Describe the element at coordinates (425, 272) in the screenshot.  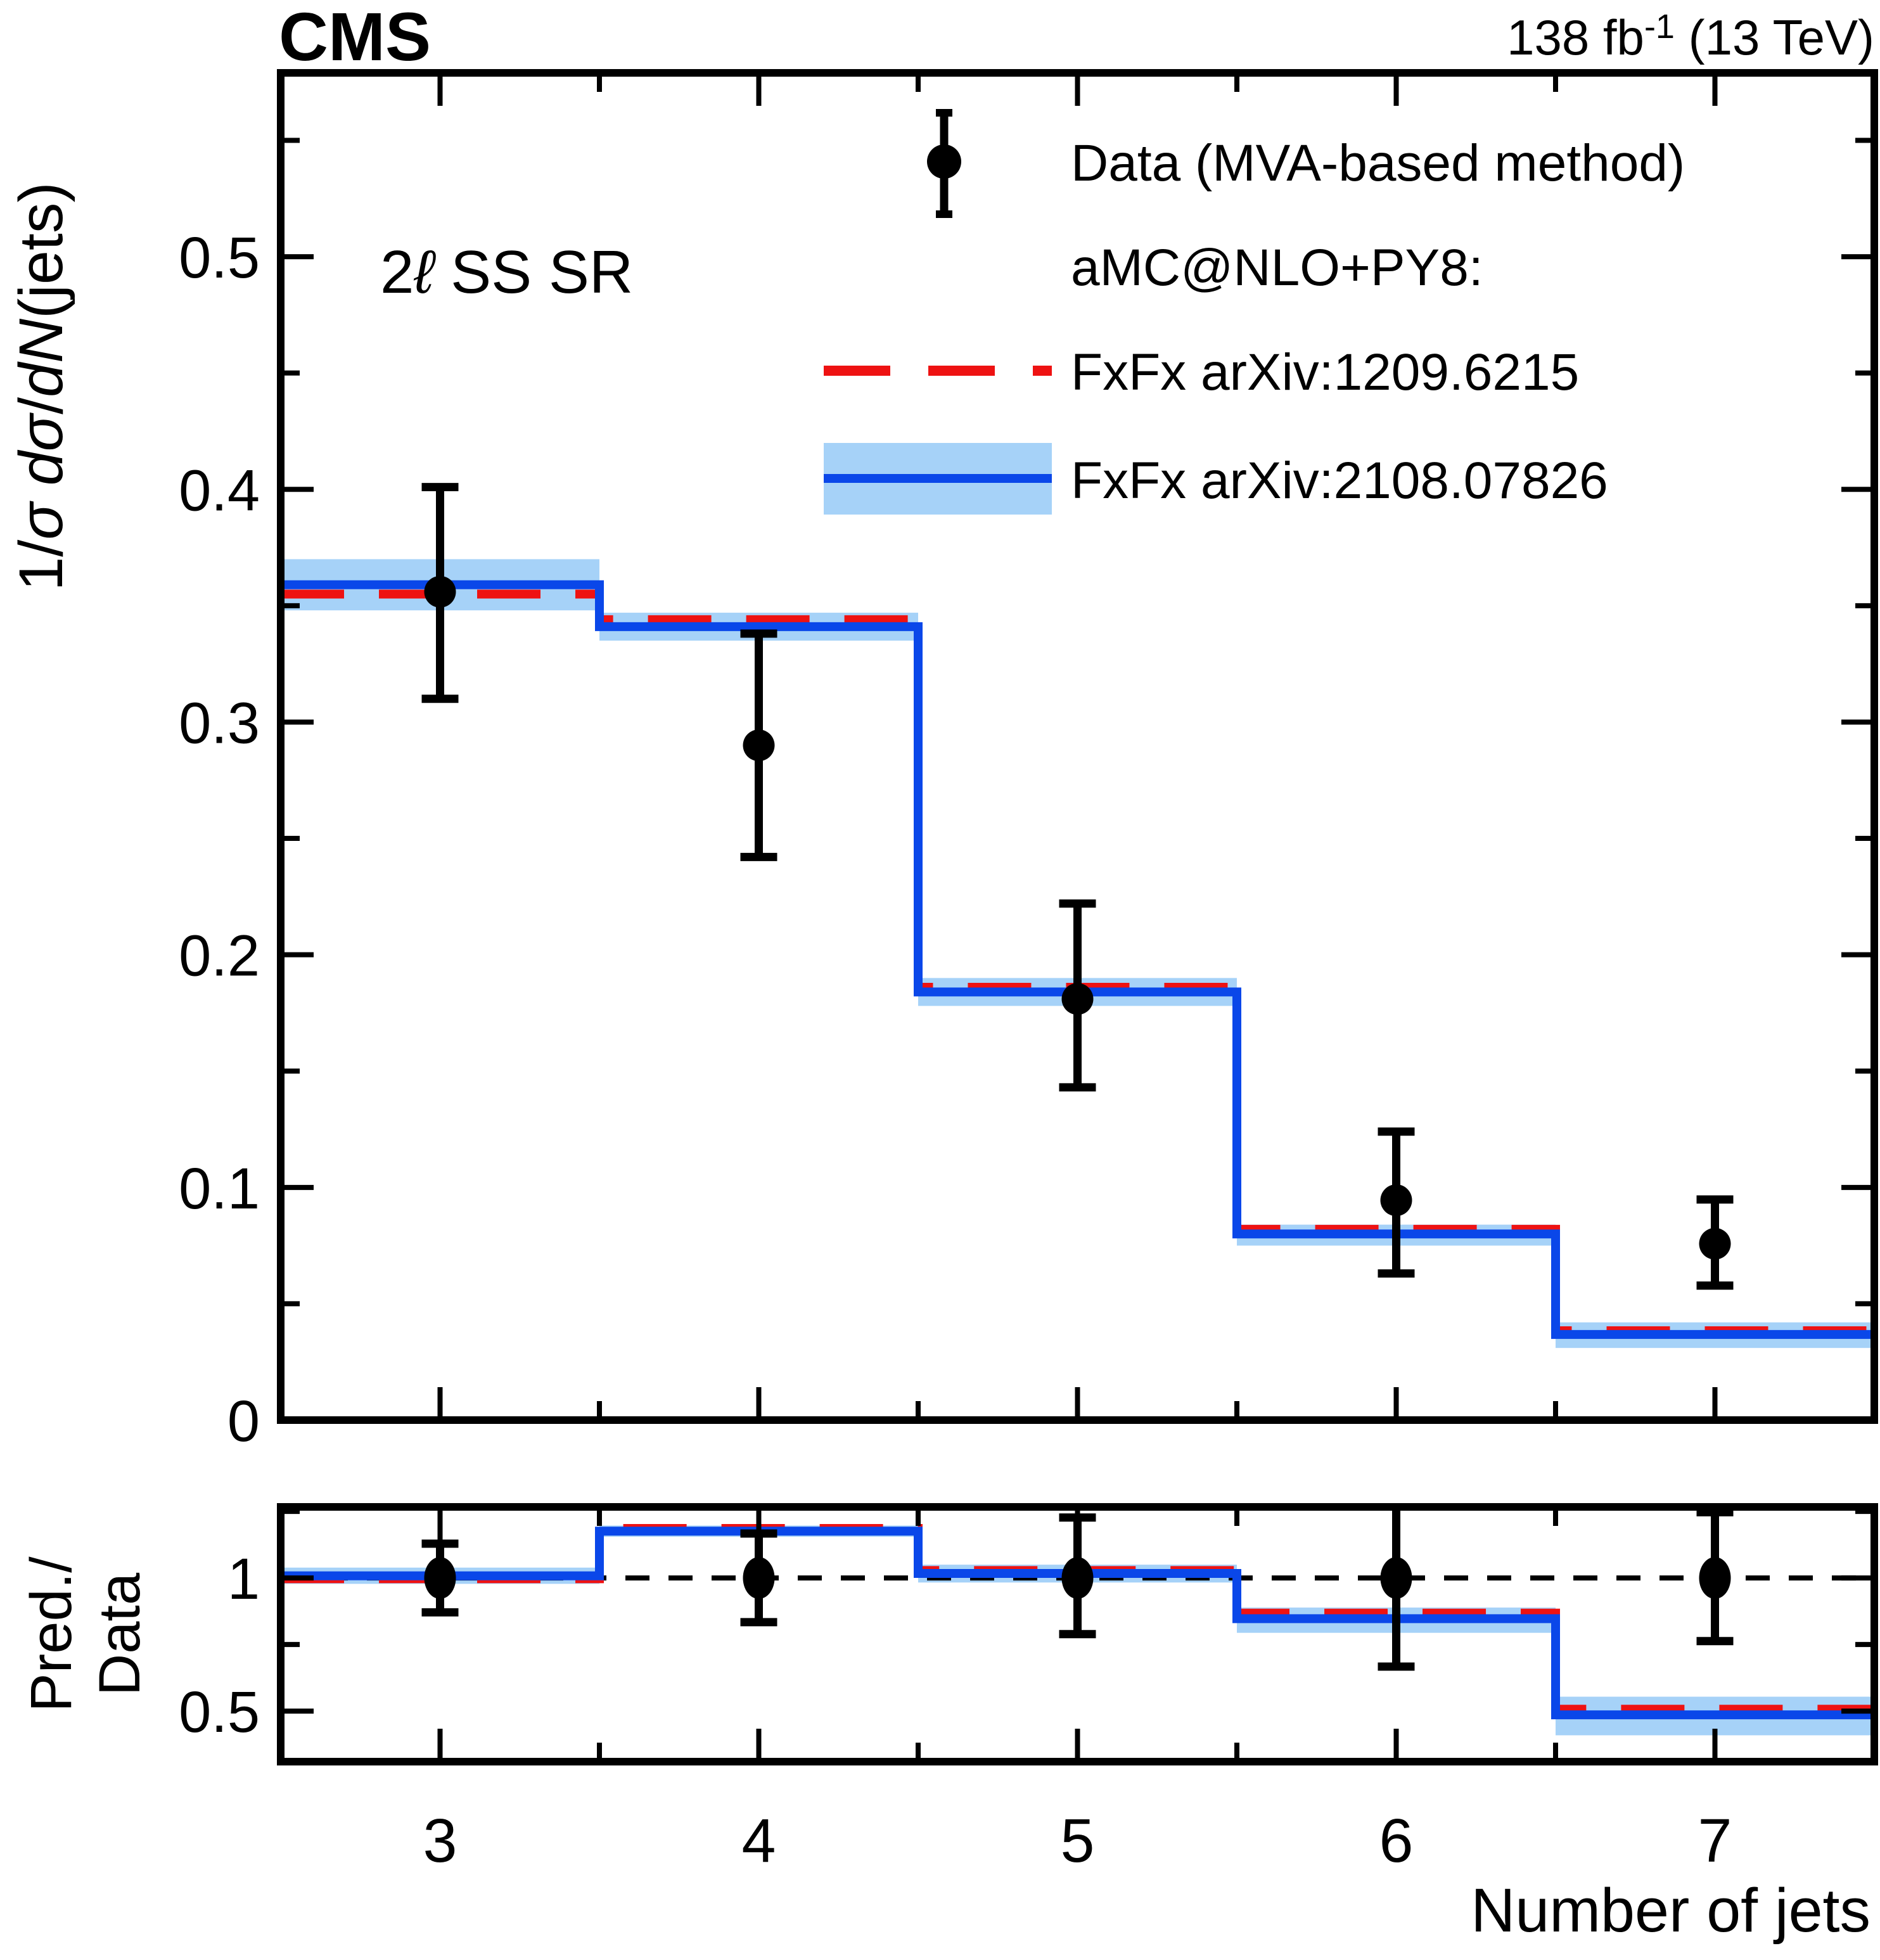
I see `region-label-lepton: ℓ` at that location.